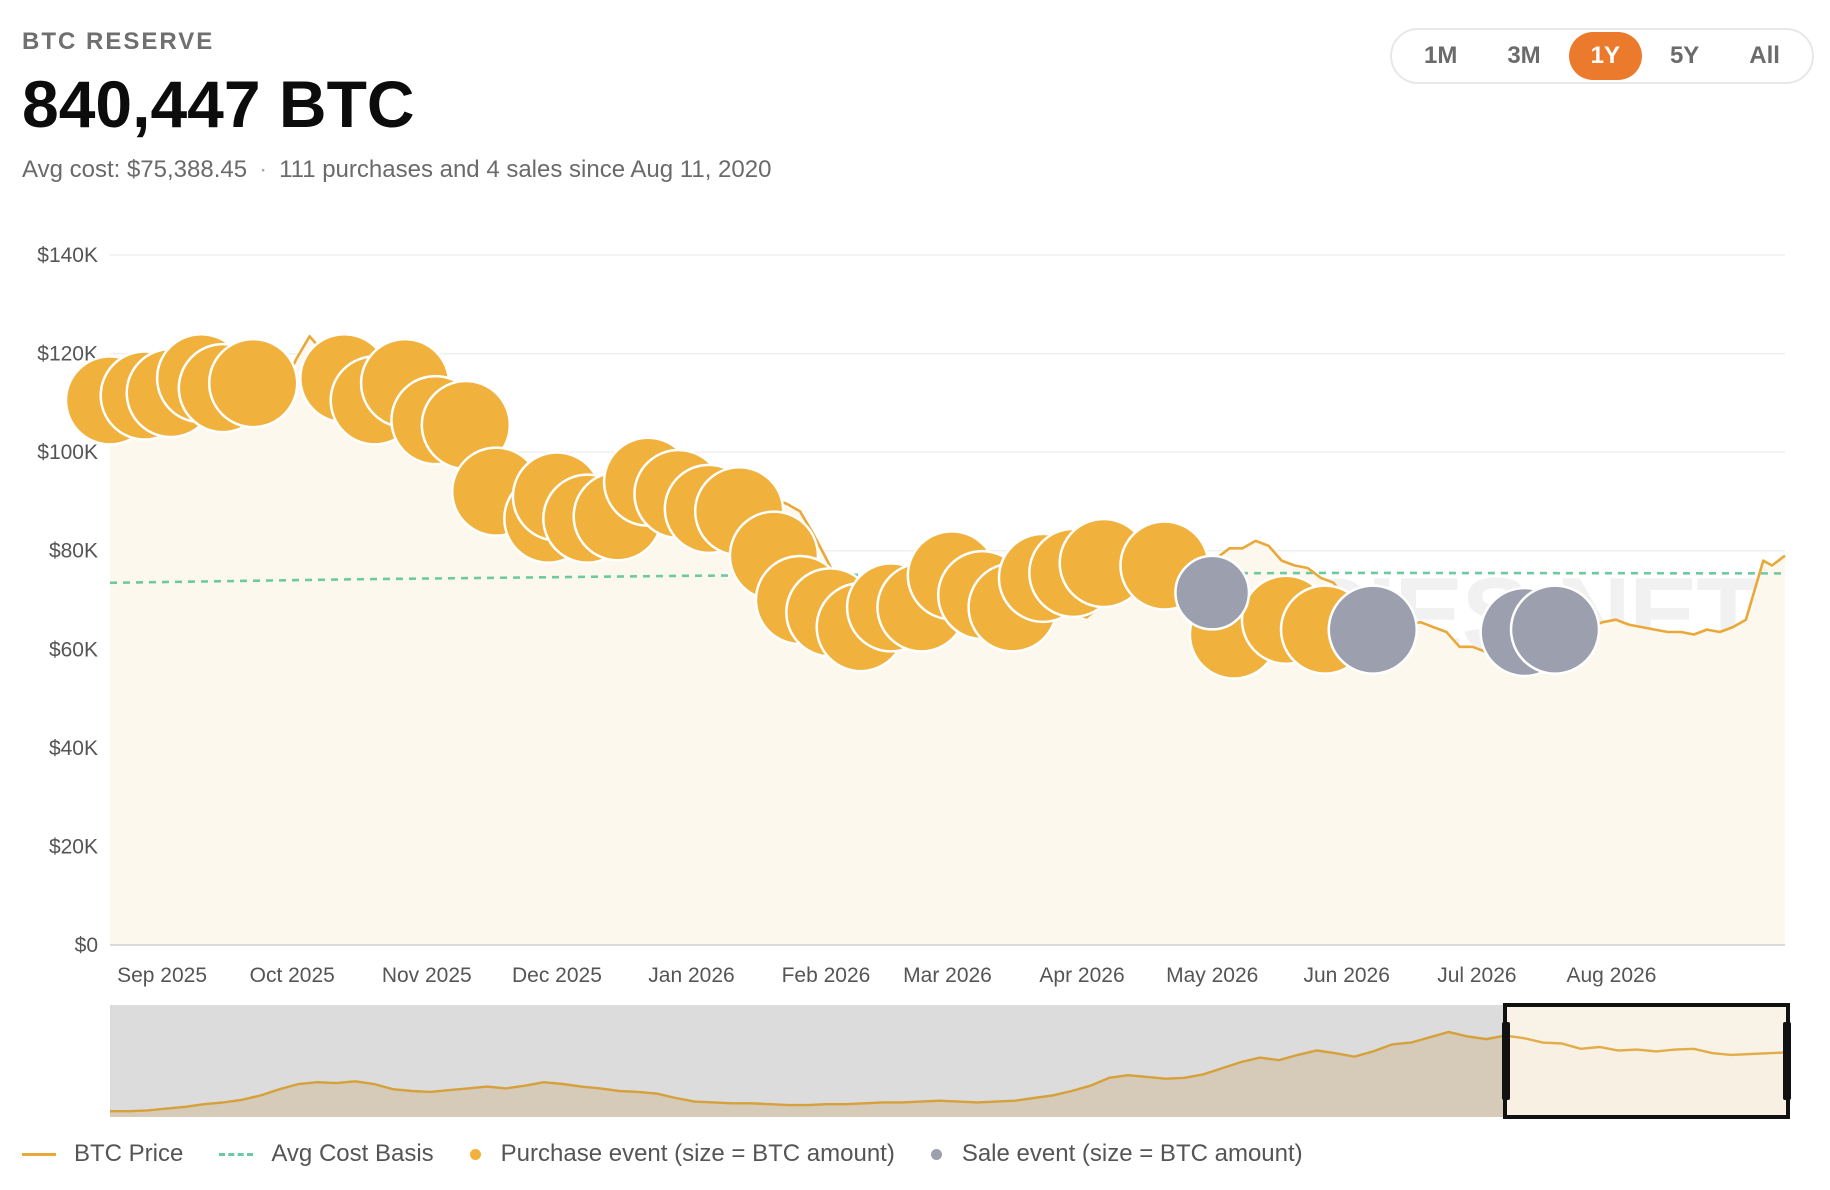 Image resolution: width=1830 pixels, height=1190 pixels. I want to click on x-tick-label: Jun 2026, so click(1347, 975).